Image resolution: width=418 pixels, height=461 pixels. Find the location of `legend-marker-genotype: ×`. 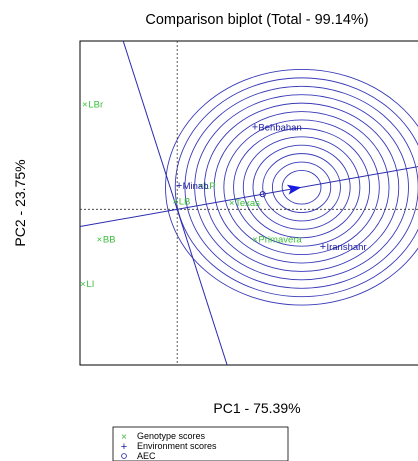

legend-marker-genotype: × is located at coordinates (124, 437).